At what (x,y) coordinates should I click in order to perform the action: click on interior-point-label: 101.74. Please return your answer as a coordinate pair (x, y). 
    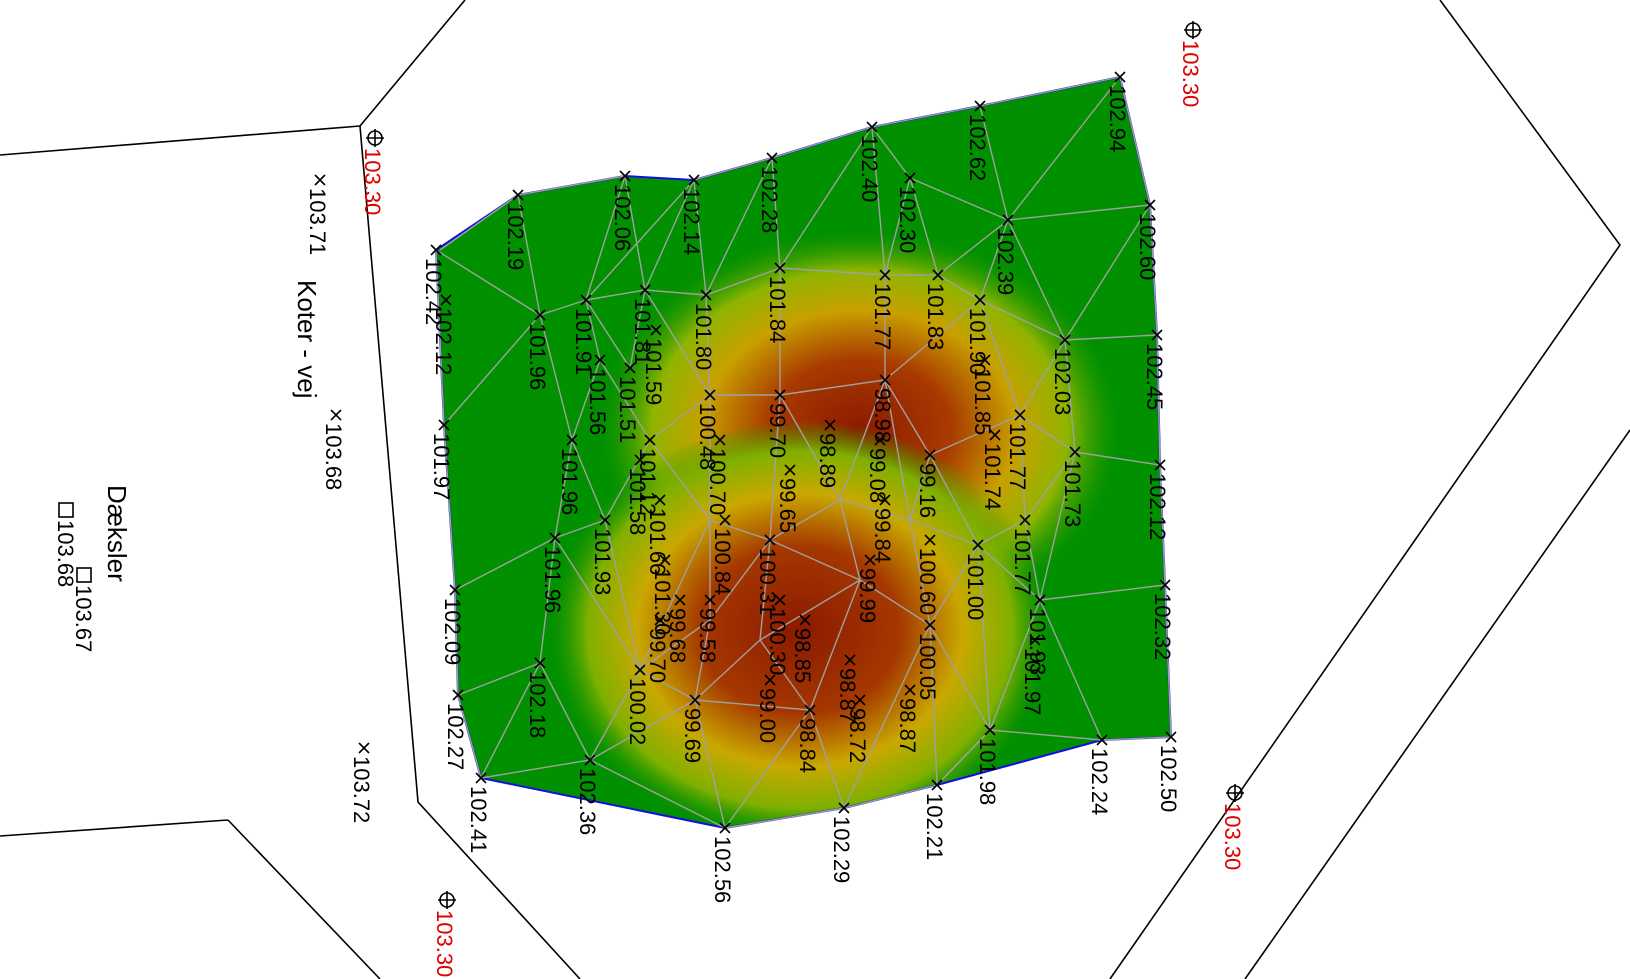
    Looking at the image, I should click on (992, 476).